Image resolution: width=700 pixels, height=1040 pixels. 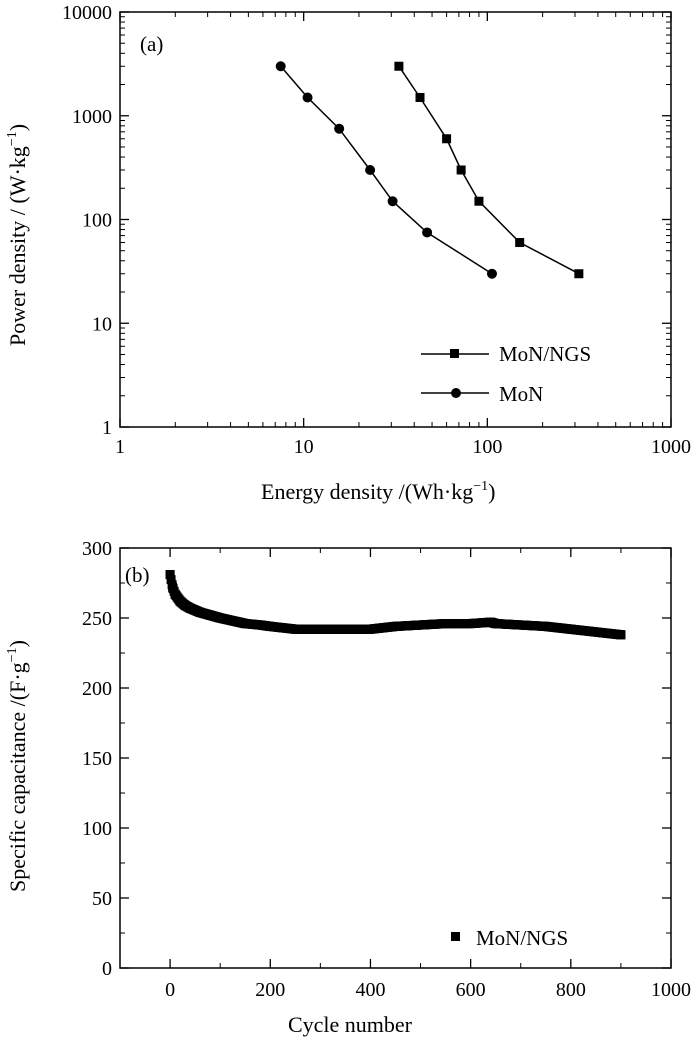 I want to click on a-y-tick-label: 100, so click(x=97, y=221).